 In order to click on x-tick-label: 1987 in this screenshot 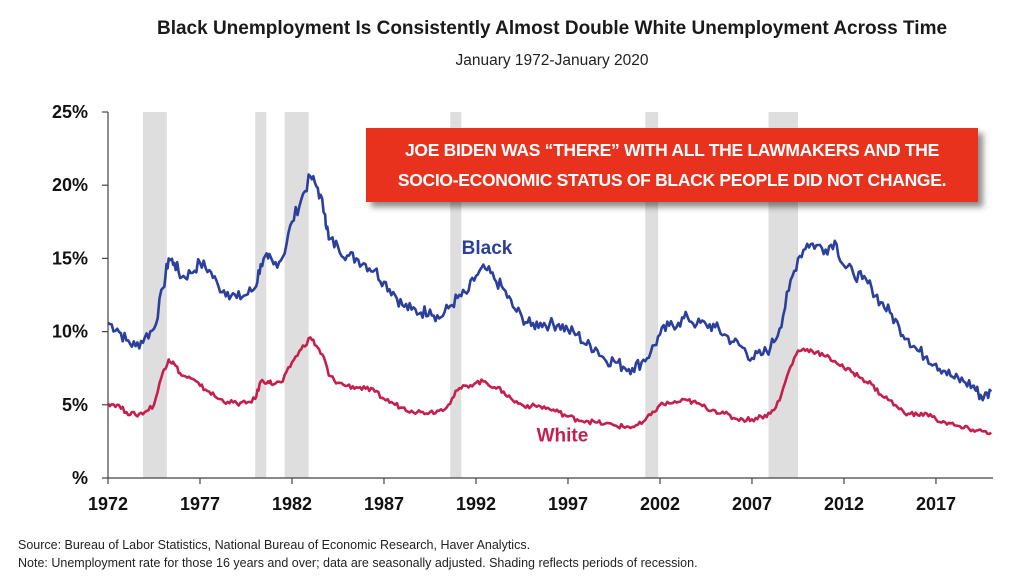, I will do `click(384, 504)`.